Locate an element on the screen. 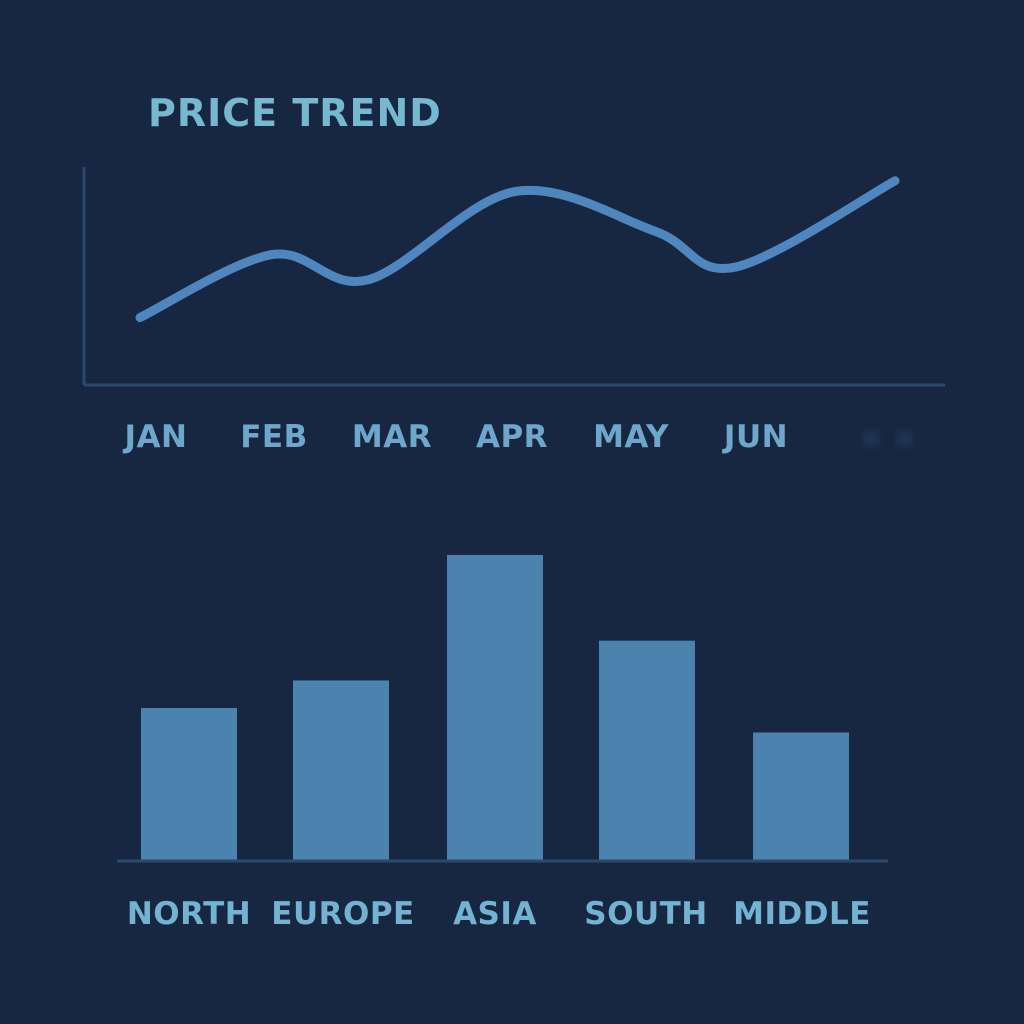  bar-x-tick-label-2: ASIA is located at coordinates (495, 914).